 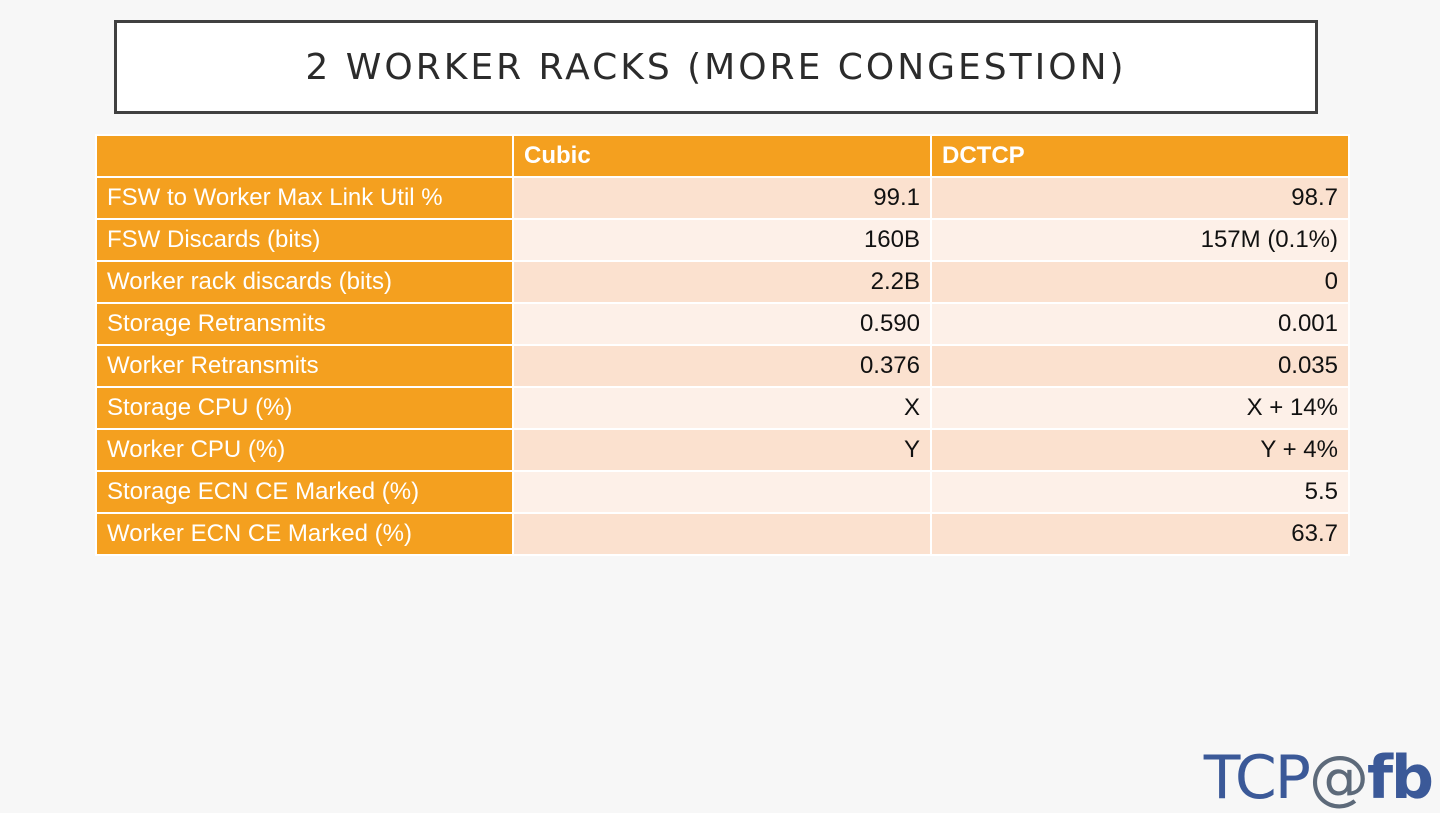 I want to click on logo-tcp: TCP, so click(x=1257, y=778).